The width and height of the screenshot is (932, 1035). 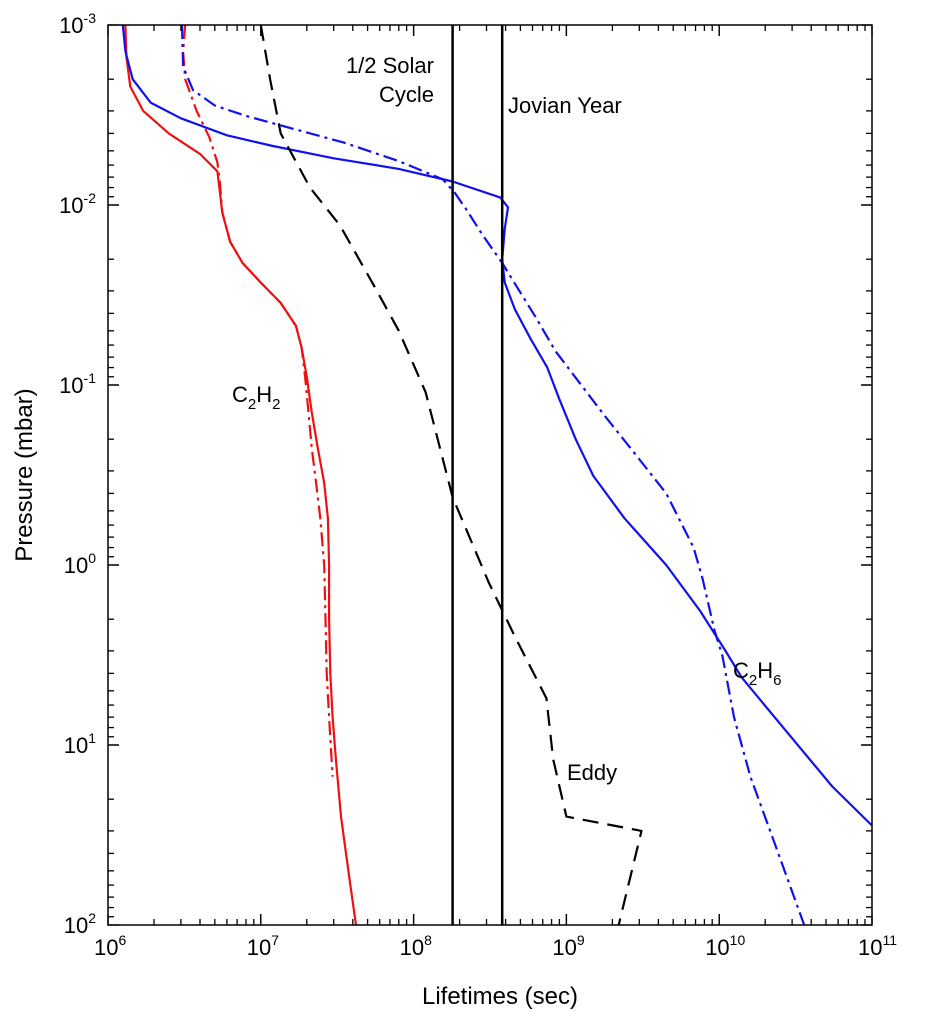 I want to click on annotation-solar-cycle-line2: Cycle, so click(x=406, y=94).